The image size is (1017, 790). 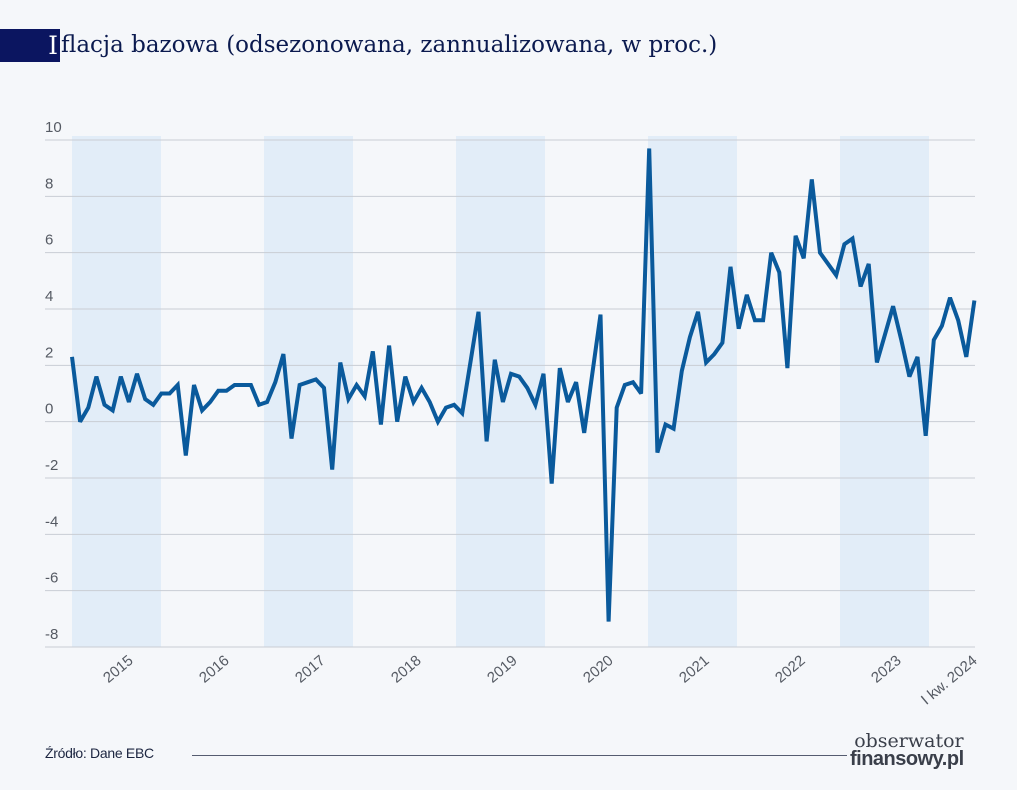 What do you see at coordinates (49, 352) in the screenshot?
I see `y-tick-label: 2` at bounding box center [49, 352].